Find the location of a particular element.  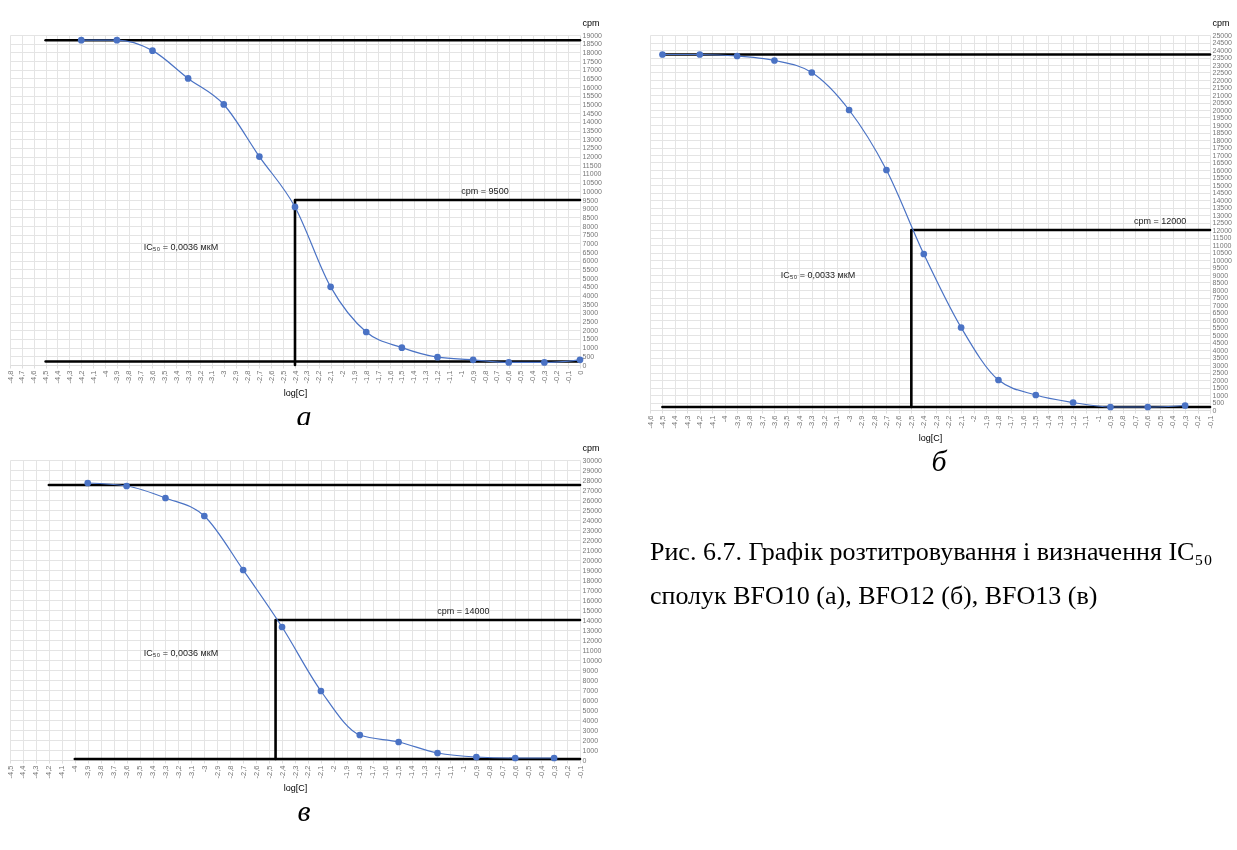

annotation: cpm = 12000 is located at coordinates (1160, 221).